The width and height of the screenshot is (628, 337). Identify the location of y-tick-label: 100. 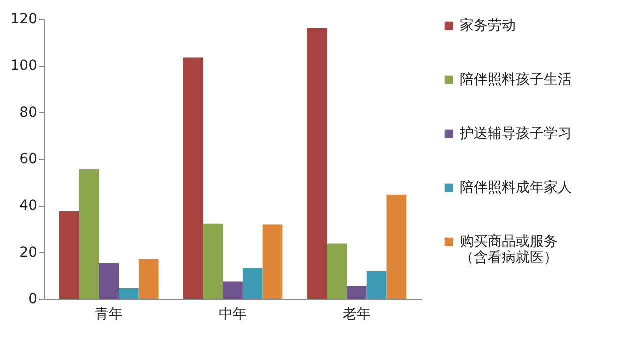
(24, 66).